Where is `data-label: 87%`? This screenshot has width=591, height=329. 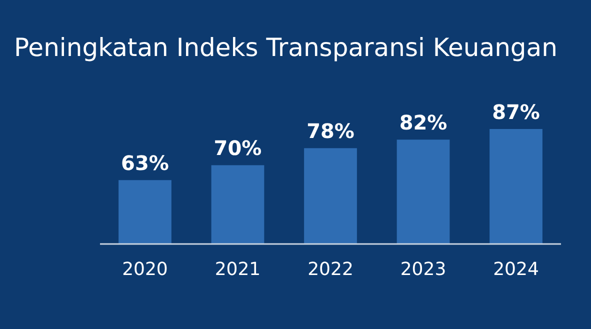
data-label: 87% is located at coordinates (516, 112).